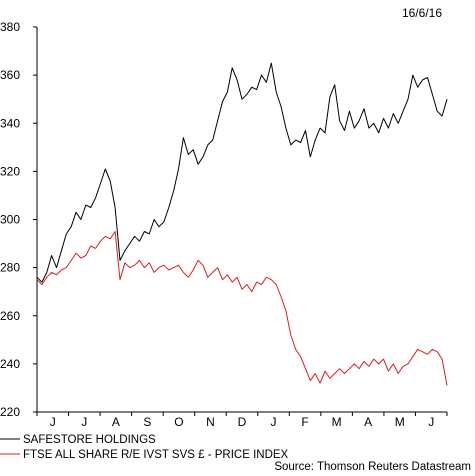  Describe the element at coordinates (10, 412) in the screenshot. I see `y-tick-label: 220` at that location.